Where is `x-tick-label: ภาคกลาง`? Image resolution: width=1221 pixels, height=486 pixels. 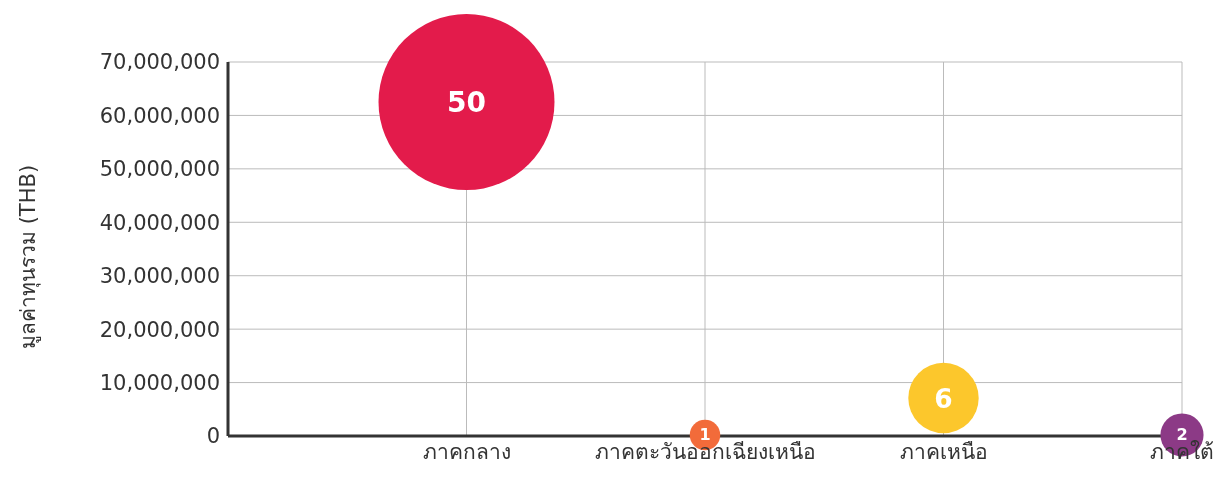 x-tick-label: ภาคกลาง is located at coordinates (466, 451).